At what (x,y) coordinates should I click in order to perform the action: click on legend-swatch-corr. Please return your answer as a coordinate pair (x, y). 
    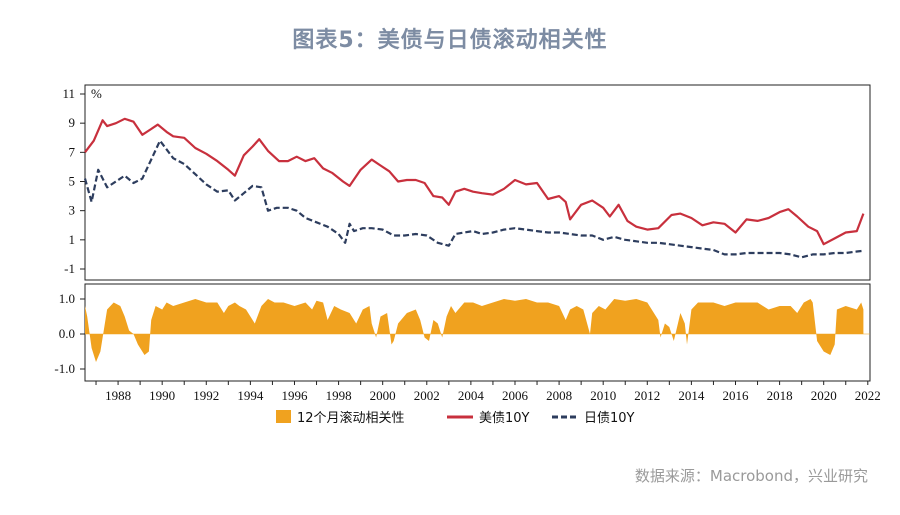
    Looking at the image, I should click on (283, 416).